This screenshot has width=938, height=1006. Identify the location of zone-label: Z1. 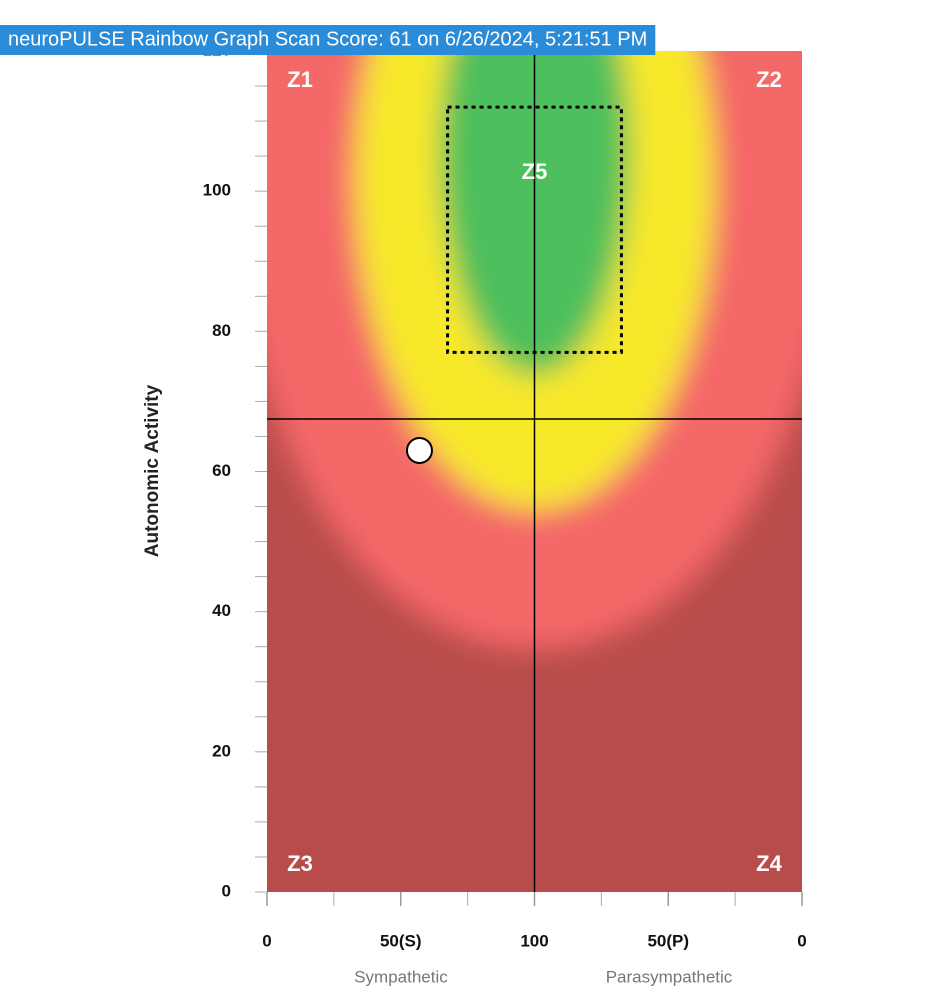
(300, 79).